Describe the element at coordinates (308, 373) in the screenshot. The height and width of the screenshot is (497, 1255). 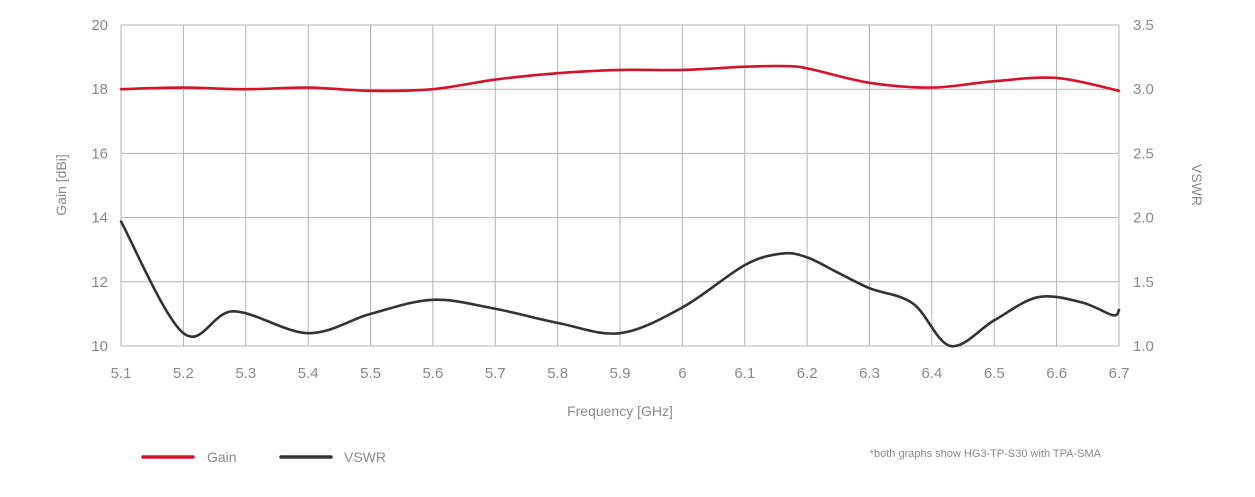
I see `x-tick-label: 5.4` at that location.